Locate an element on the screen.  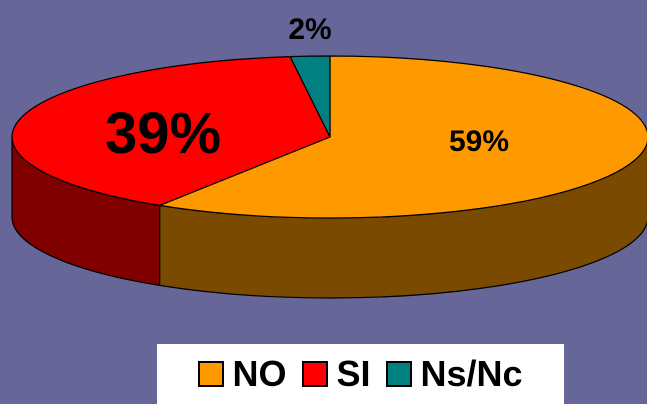
data-label-ns-nc: 2% is located at coordinates (309, 29).